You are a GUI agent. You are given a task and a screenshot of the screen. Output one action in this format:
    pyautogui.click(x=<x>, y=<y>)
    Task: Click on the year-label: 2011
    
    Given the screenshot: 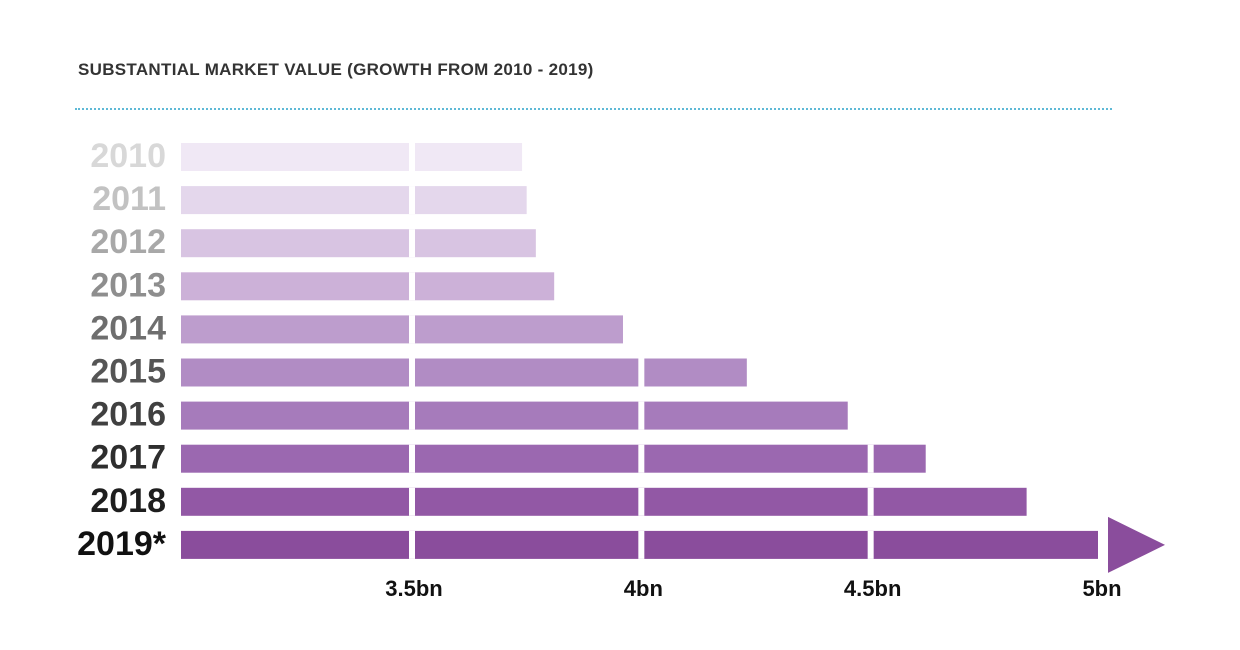 What is the action you would take?
    pyautogui.click(x=129, y=199)
    